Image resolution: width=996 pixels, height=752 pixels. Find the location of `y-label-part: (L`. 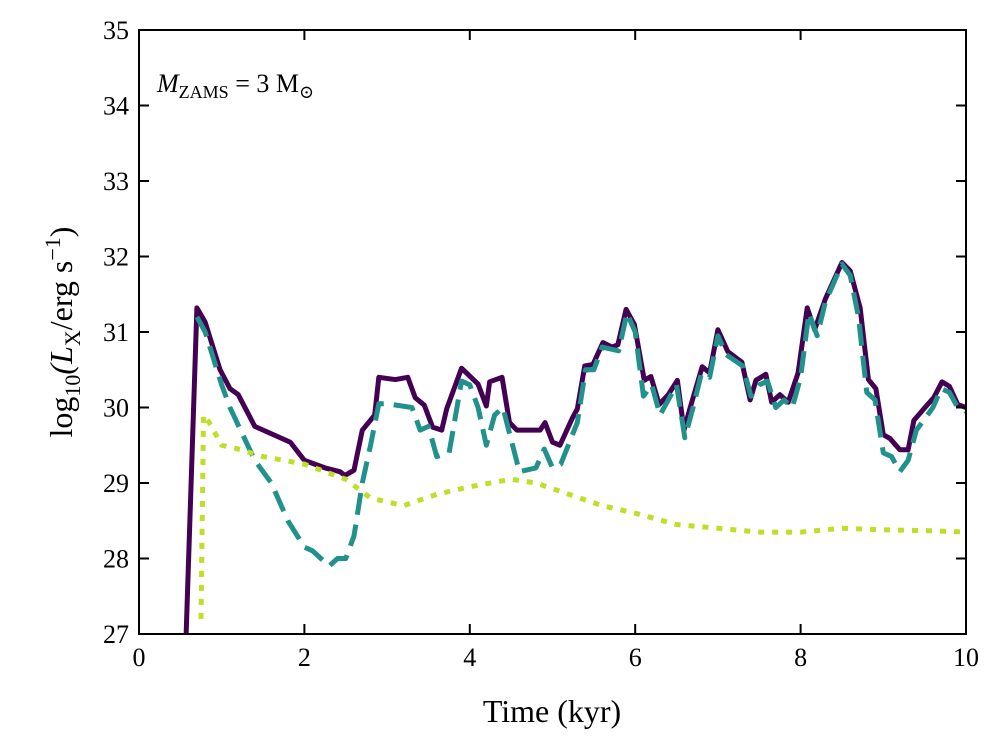

y-label-part: (L is located at coordinates (61, 360).